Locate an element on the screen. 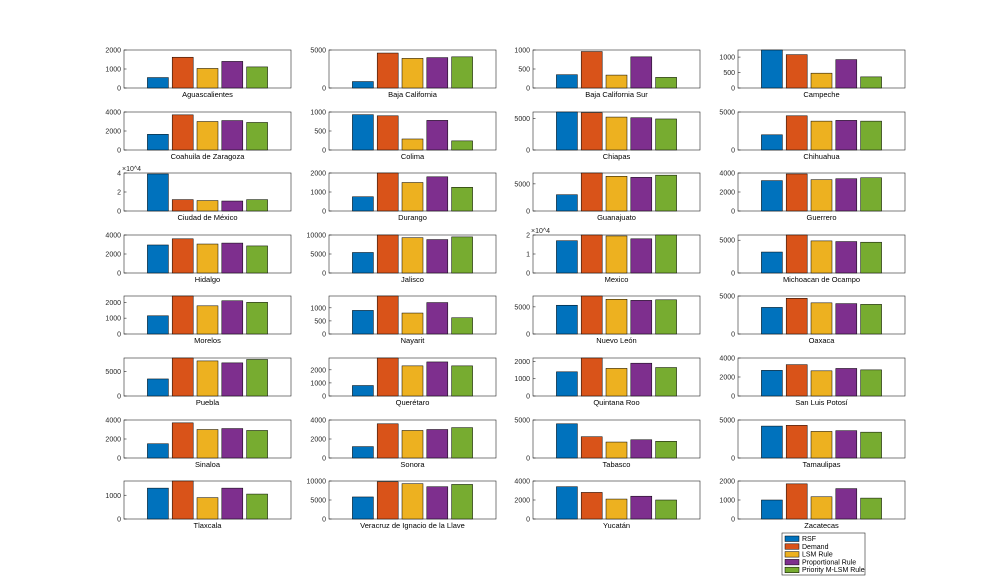 This screenshot has width=992, height=585. y-tick-label: 2 is located at coordinates (119, 193).